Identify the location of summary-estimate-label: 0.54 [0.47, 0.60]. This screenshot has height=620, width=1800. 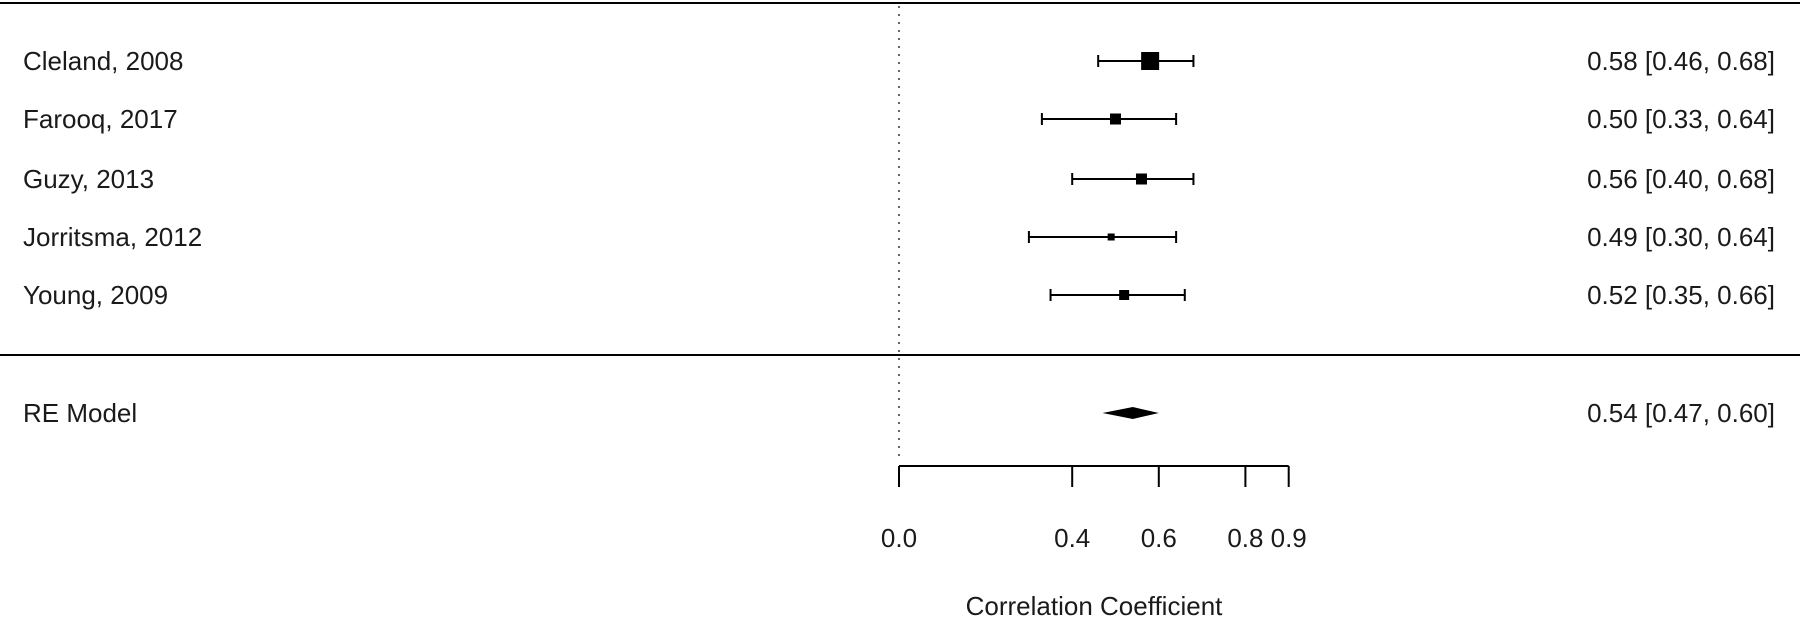
(1681, 413).